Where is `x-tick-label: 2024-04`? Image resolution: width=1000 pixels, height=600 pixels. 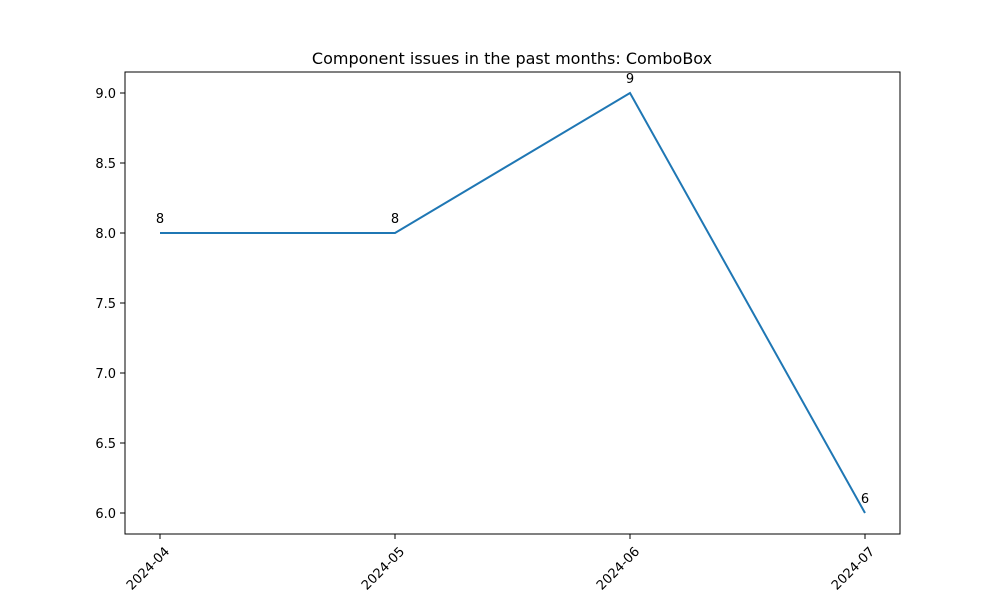 x-tick-label: 2024-04 is located at coordinates (148, 568).